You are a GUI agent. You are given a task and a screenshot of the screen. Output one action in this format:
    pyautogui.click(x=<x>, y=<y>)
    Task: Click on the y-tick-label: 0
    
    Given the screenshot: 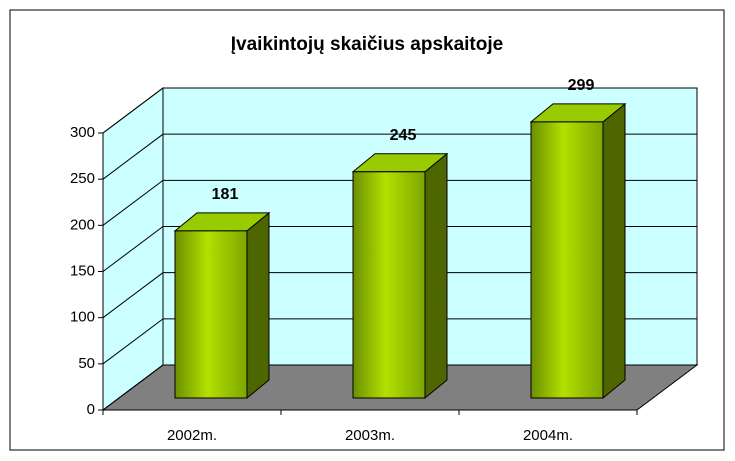 What is the action you would take?
    pyautogui.click(x=91, y=409)
    